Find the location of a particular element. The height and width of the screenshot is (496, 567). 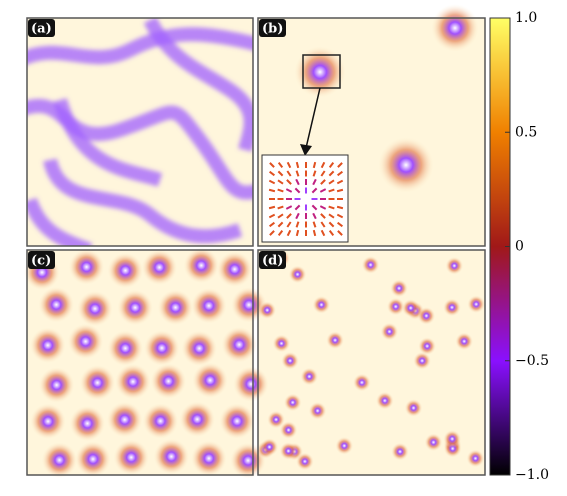

tick-label: −1.0 is located at coordinates (532, 475).